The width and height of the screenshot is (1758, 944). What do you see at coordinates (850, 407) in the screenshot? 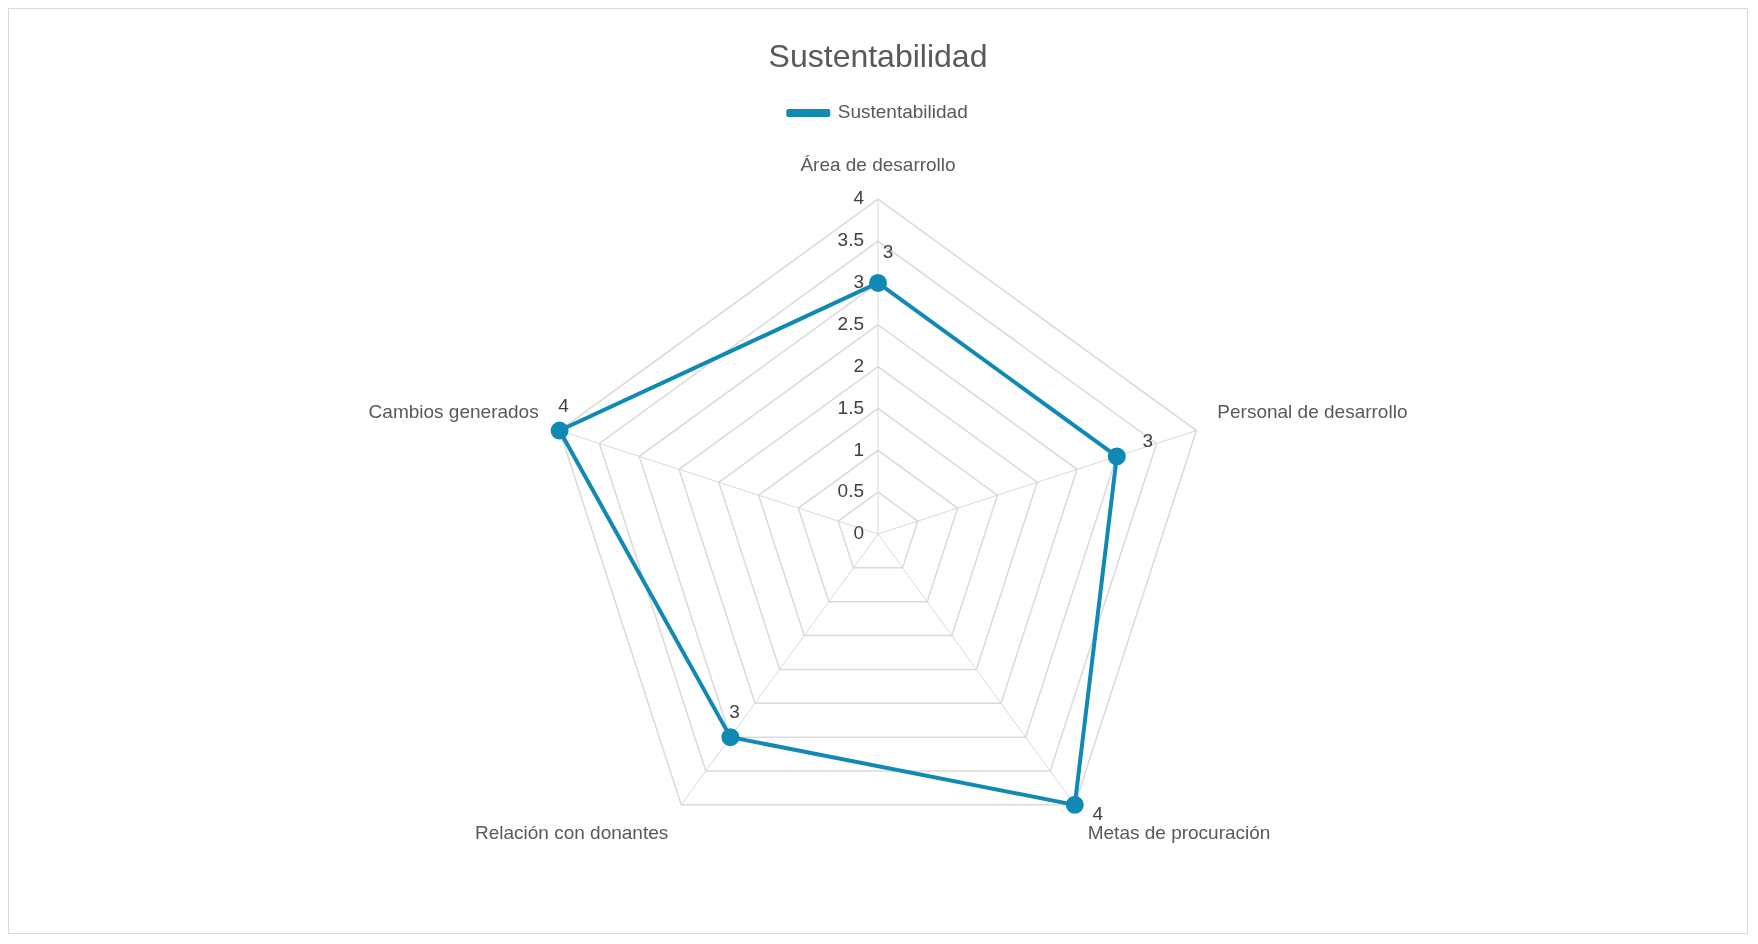
I see `y-tick-label: 1.5` at bounding box center [850, 407].